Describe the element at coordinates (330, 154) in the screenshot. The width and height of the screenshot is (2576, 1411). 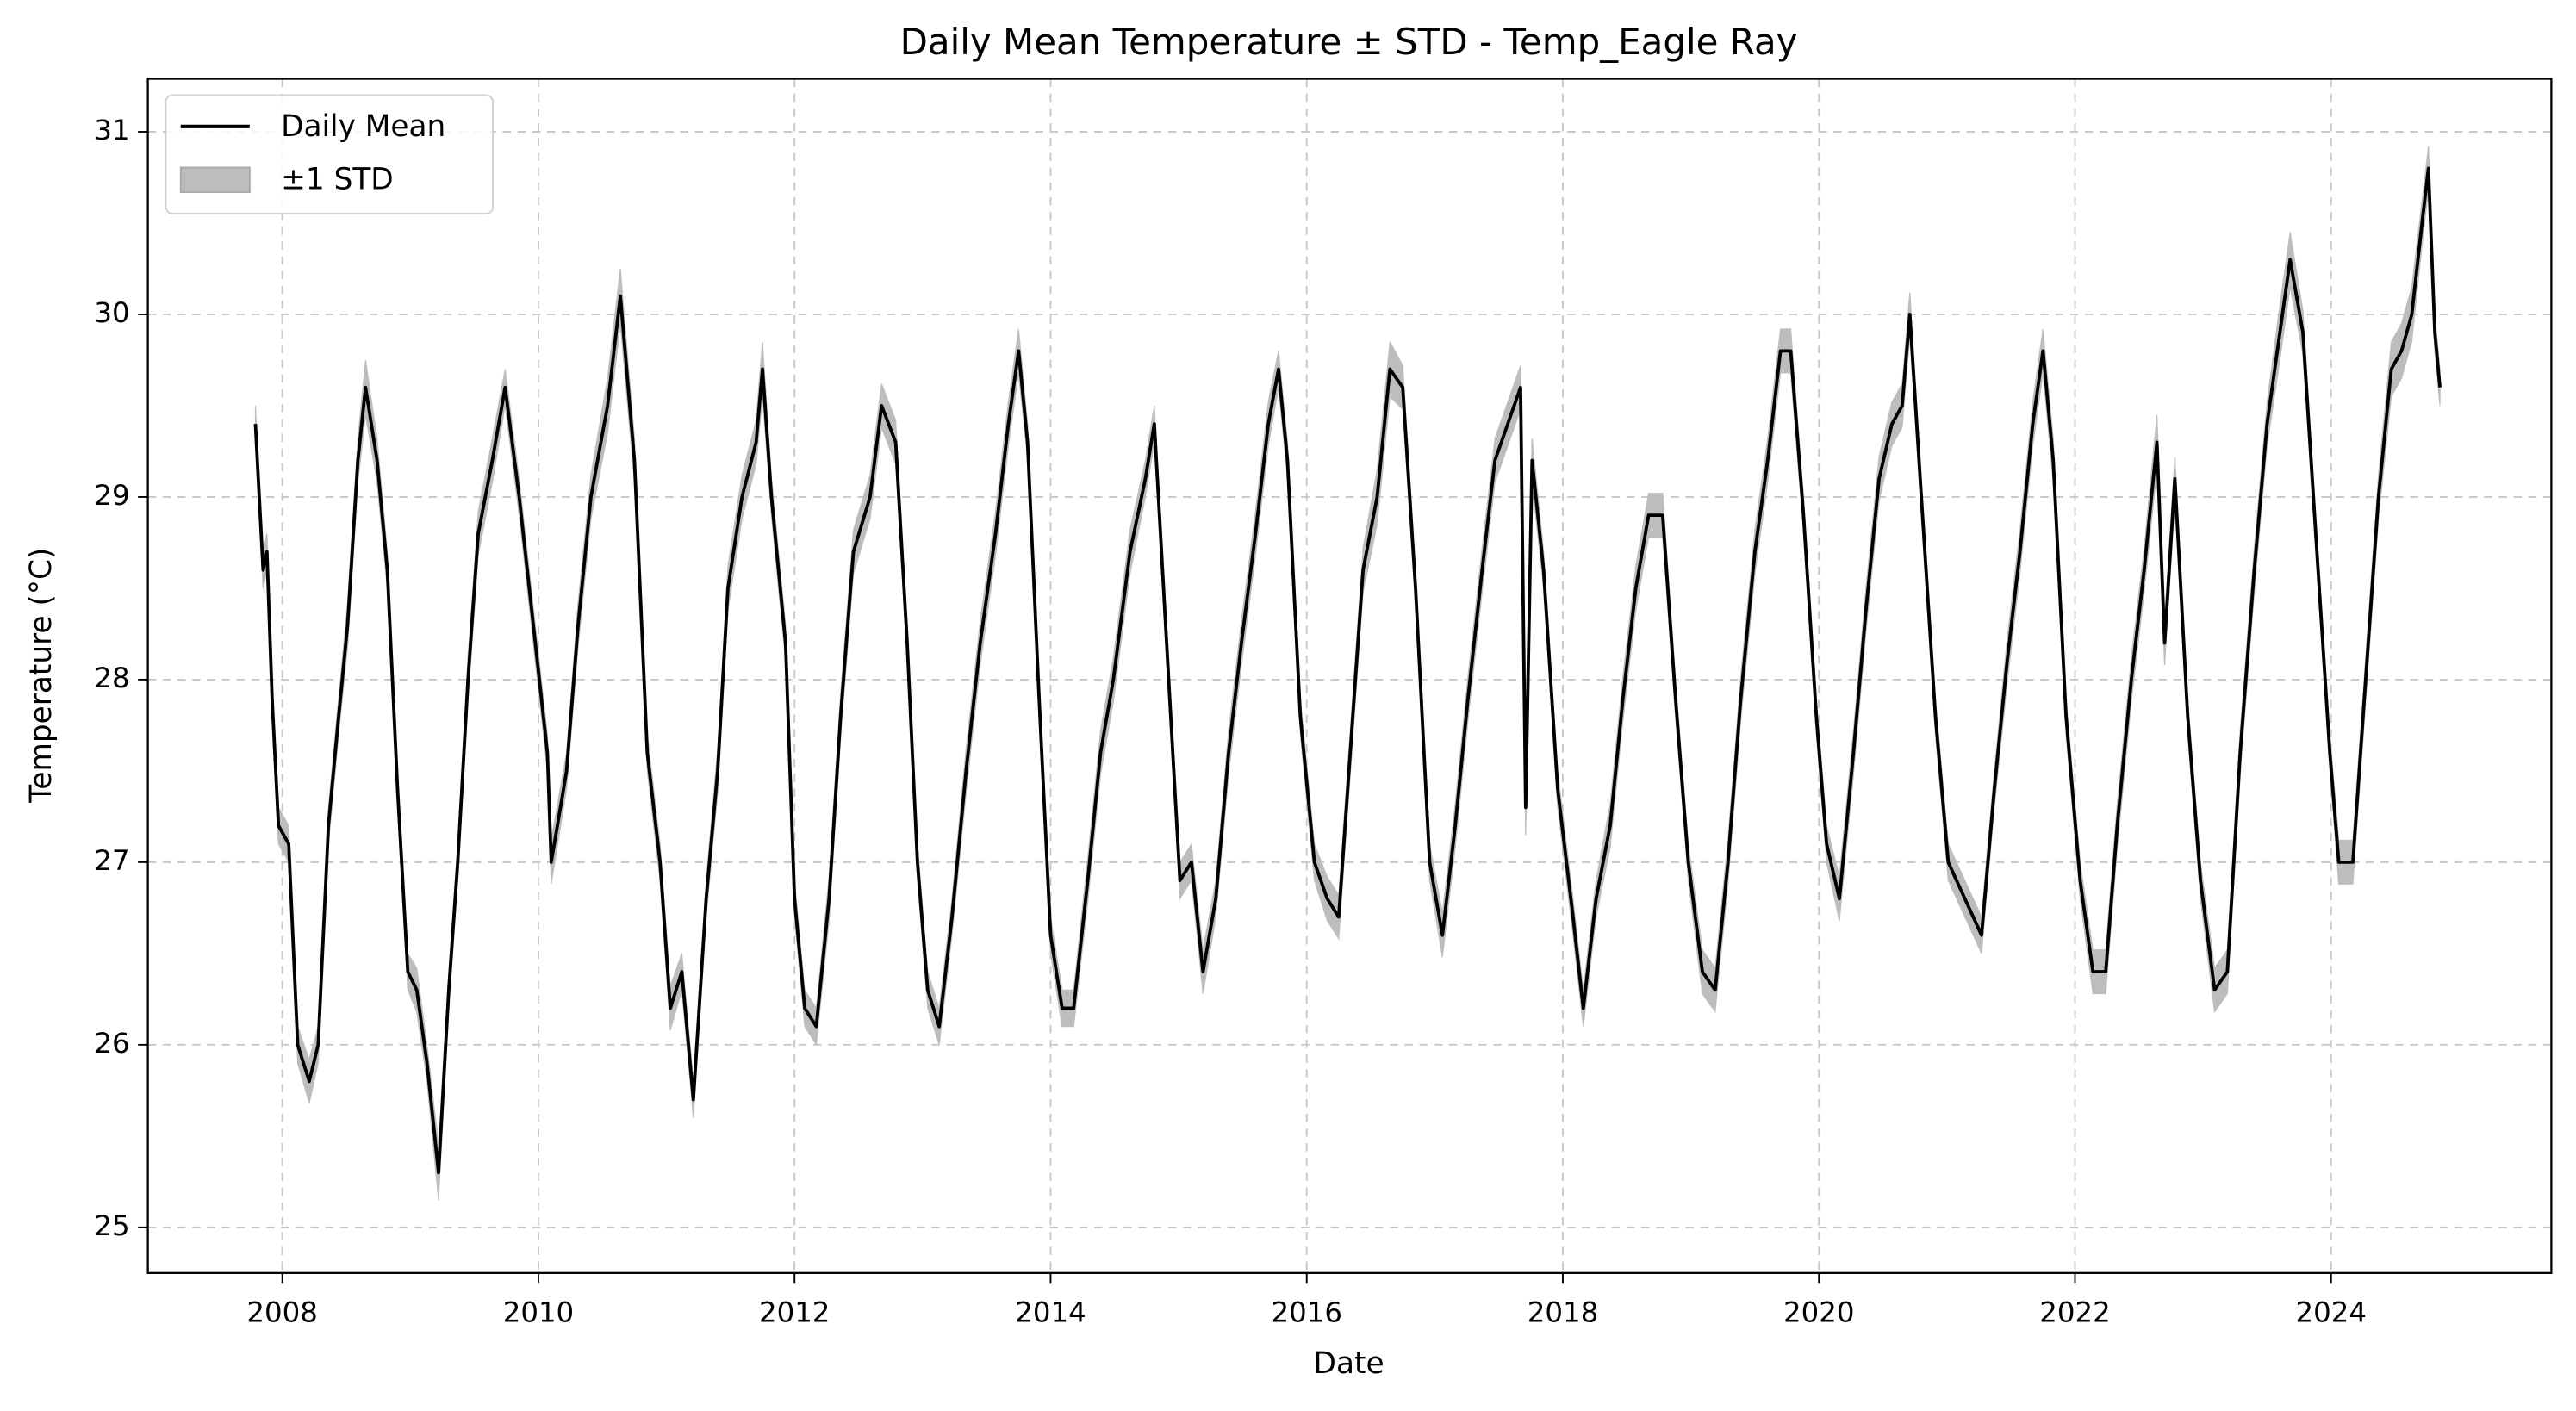
I see `legend: Daily Mean ±1 STD` at that location.